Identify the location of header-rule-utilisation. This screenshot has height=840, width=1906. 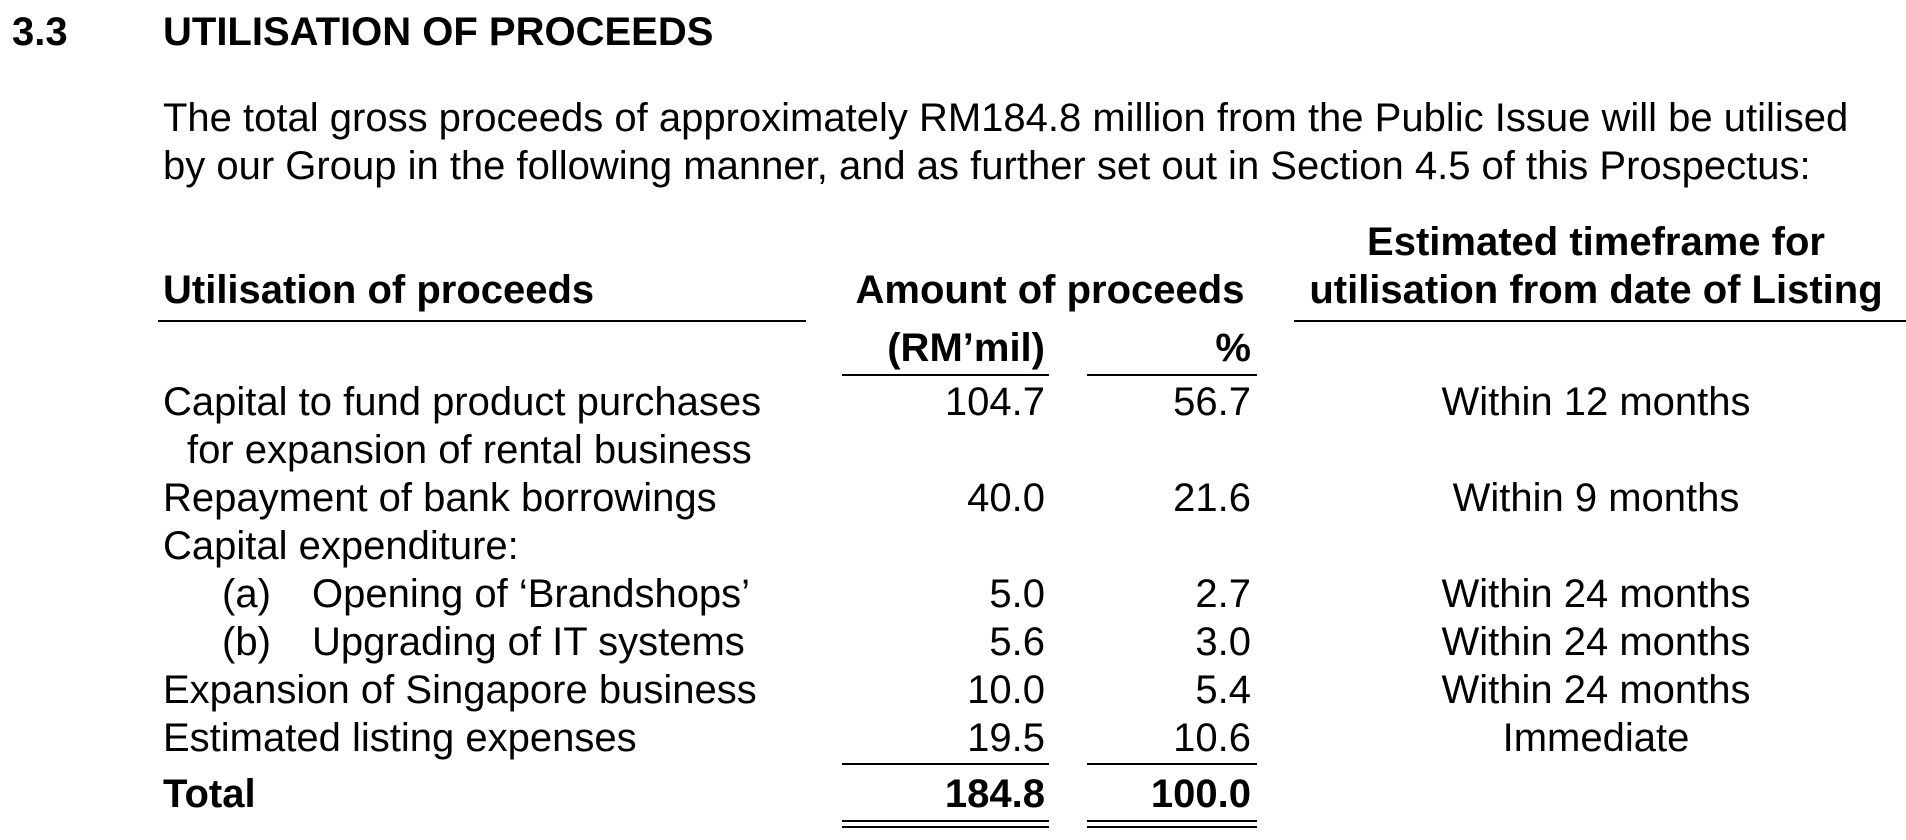
(482, 321).